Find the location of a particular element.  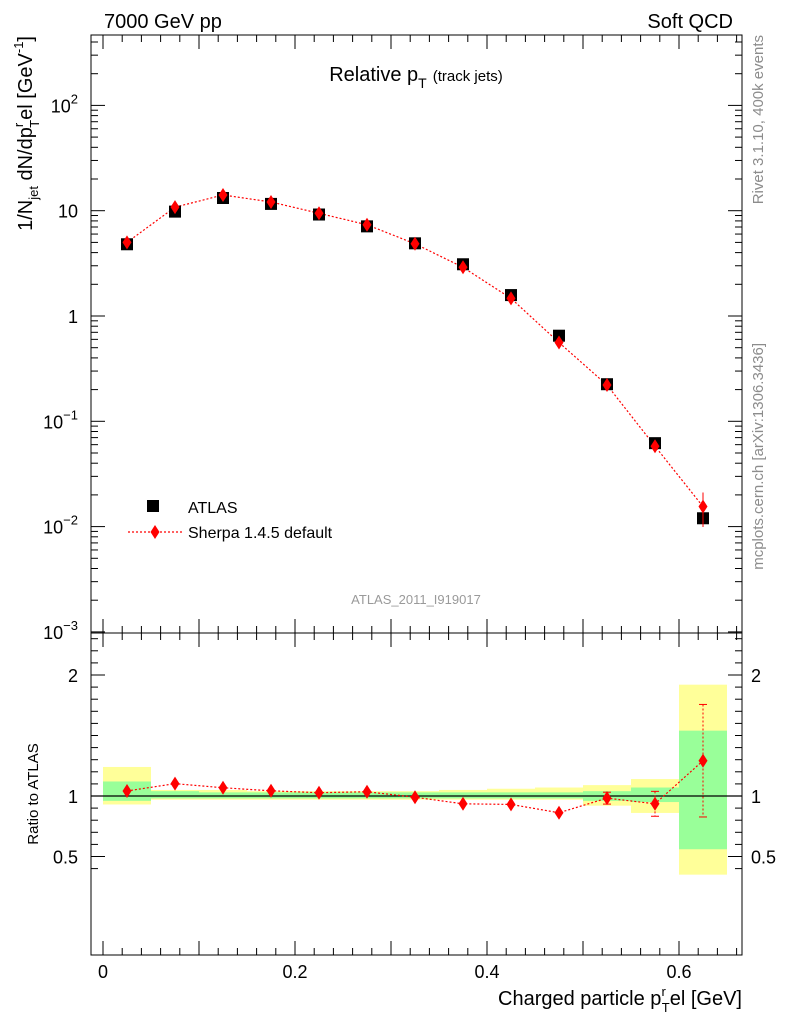

plot-title-subscript: T is located at coordinates (422, 83).